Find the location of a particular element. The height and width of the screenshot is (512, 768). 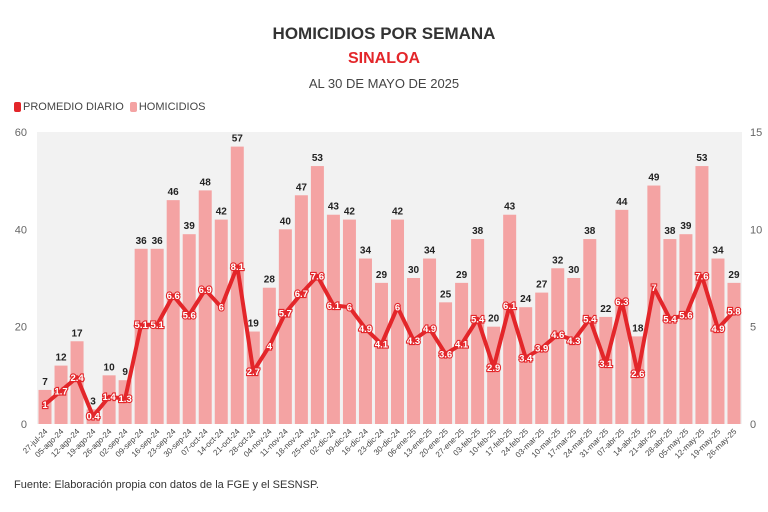

bar-label: 19 is located at coordinates (254, 324).